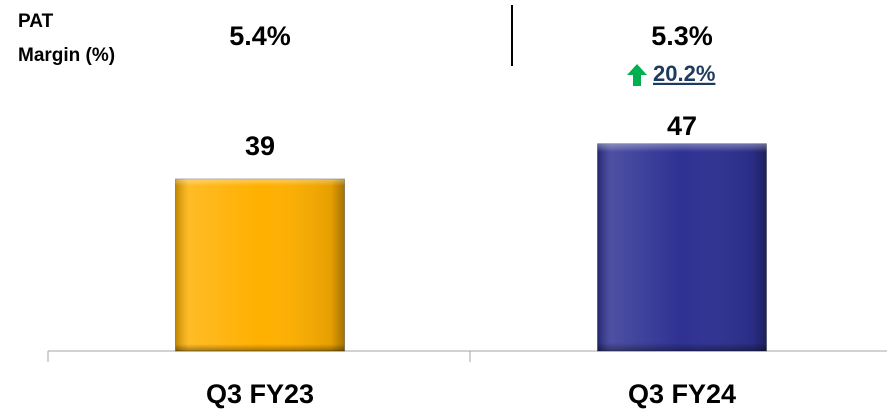 The height and width of the screenshot is (415, 887). What do you see at coordinates (684, 73) in the screenshot?
I see `growth-label: 20.2%` at bounding box center [684, 73].